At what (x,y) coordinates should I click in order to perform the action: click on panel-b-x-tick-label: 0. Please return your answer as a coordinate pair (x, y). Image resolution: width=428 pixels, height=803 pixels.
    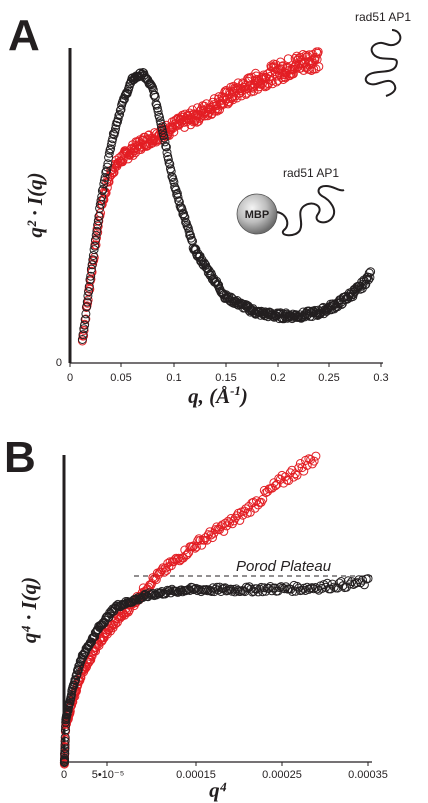
    Looking at the image, I should click on (64, 775).